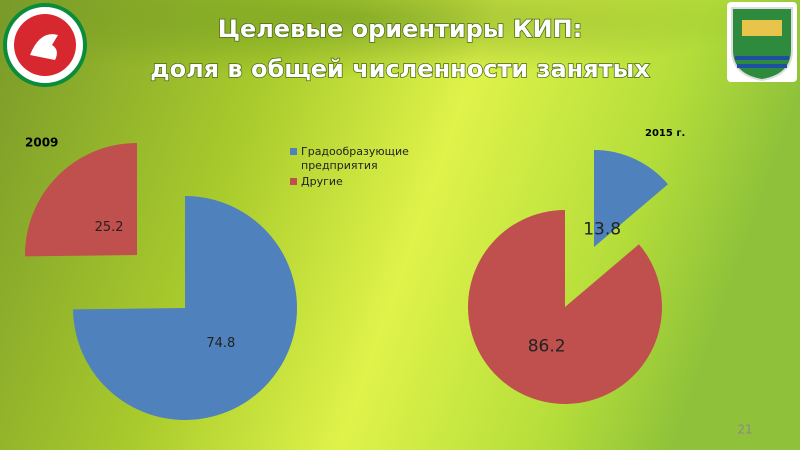 This screenshot has height=450, width=800. What do you see at coordinates (355, 158) in the screenshot?
I see `legend-label: Градообразующие предприятия` at bounding box center [355, 158].